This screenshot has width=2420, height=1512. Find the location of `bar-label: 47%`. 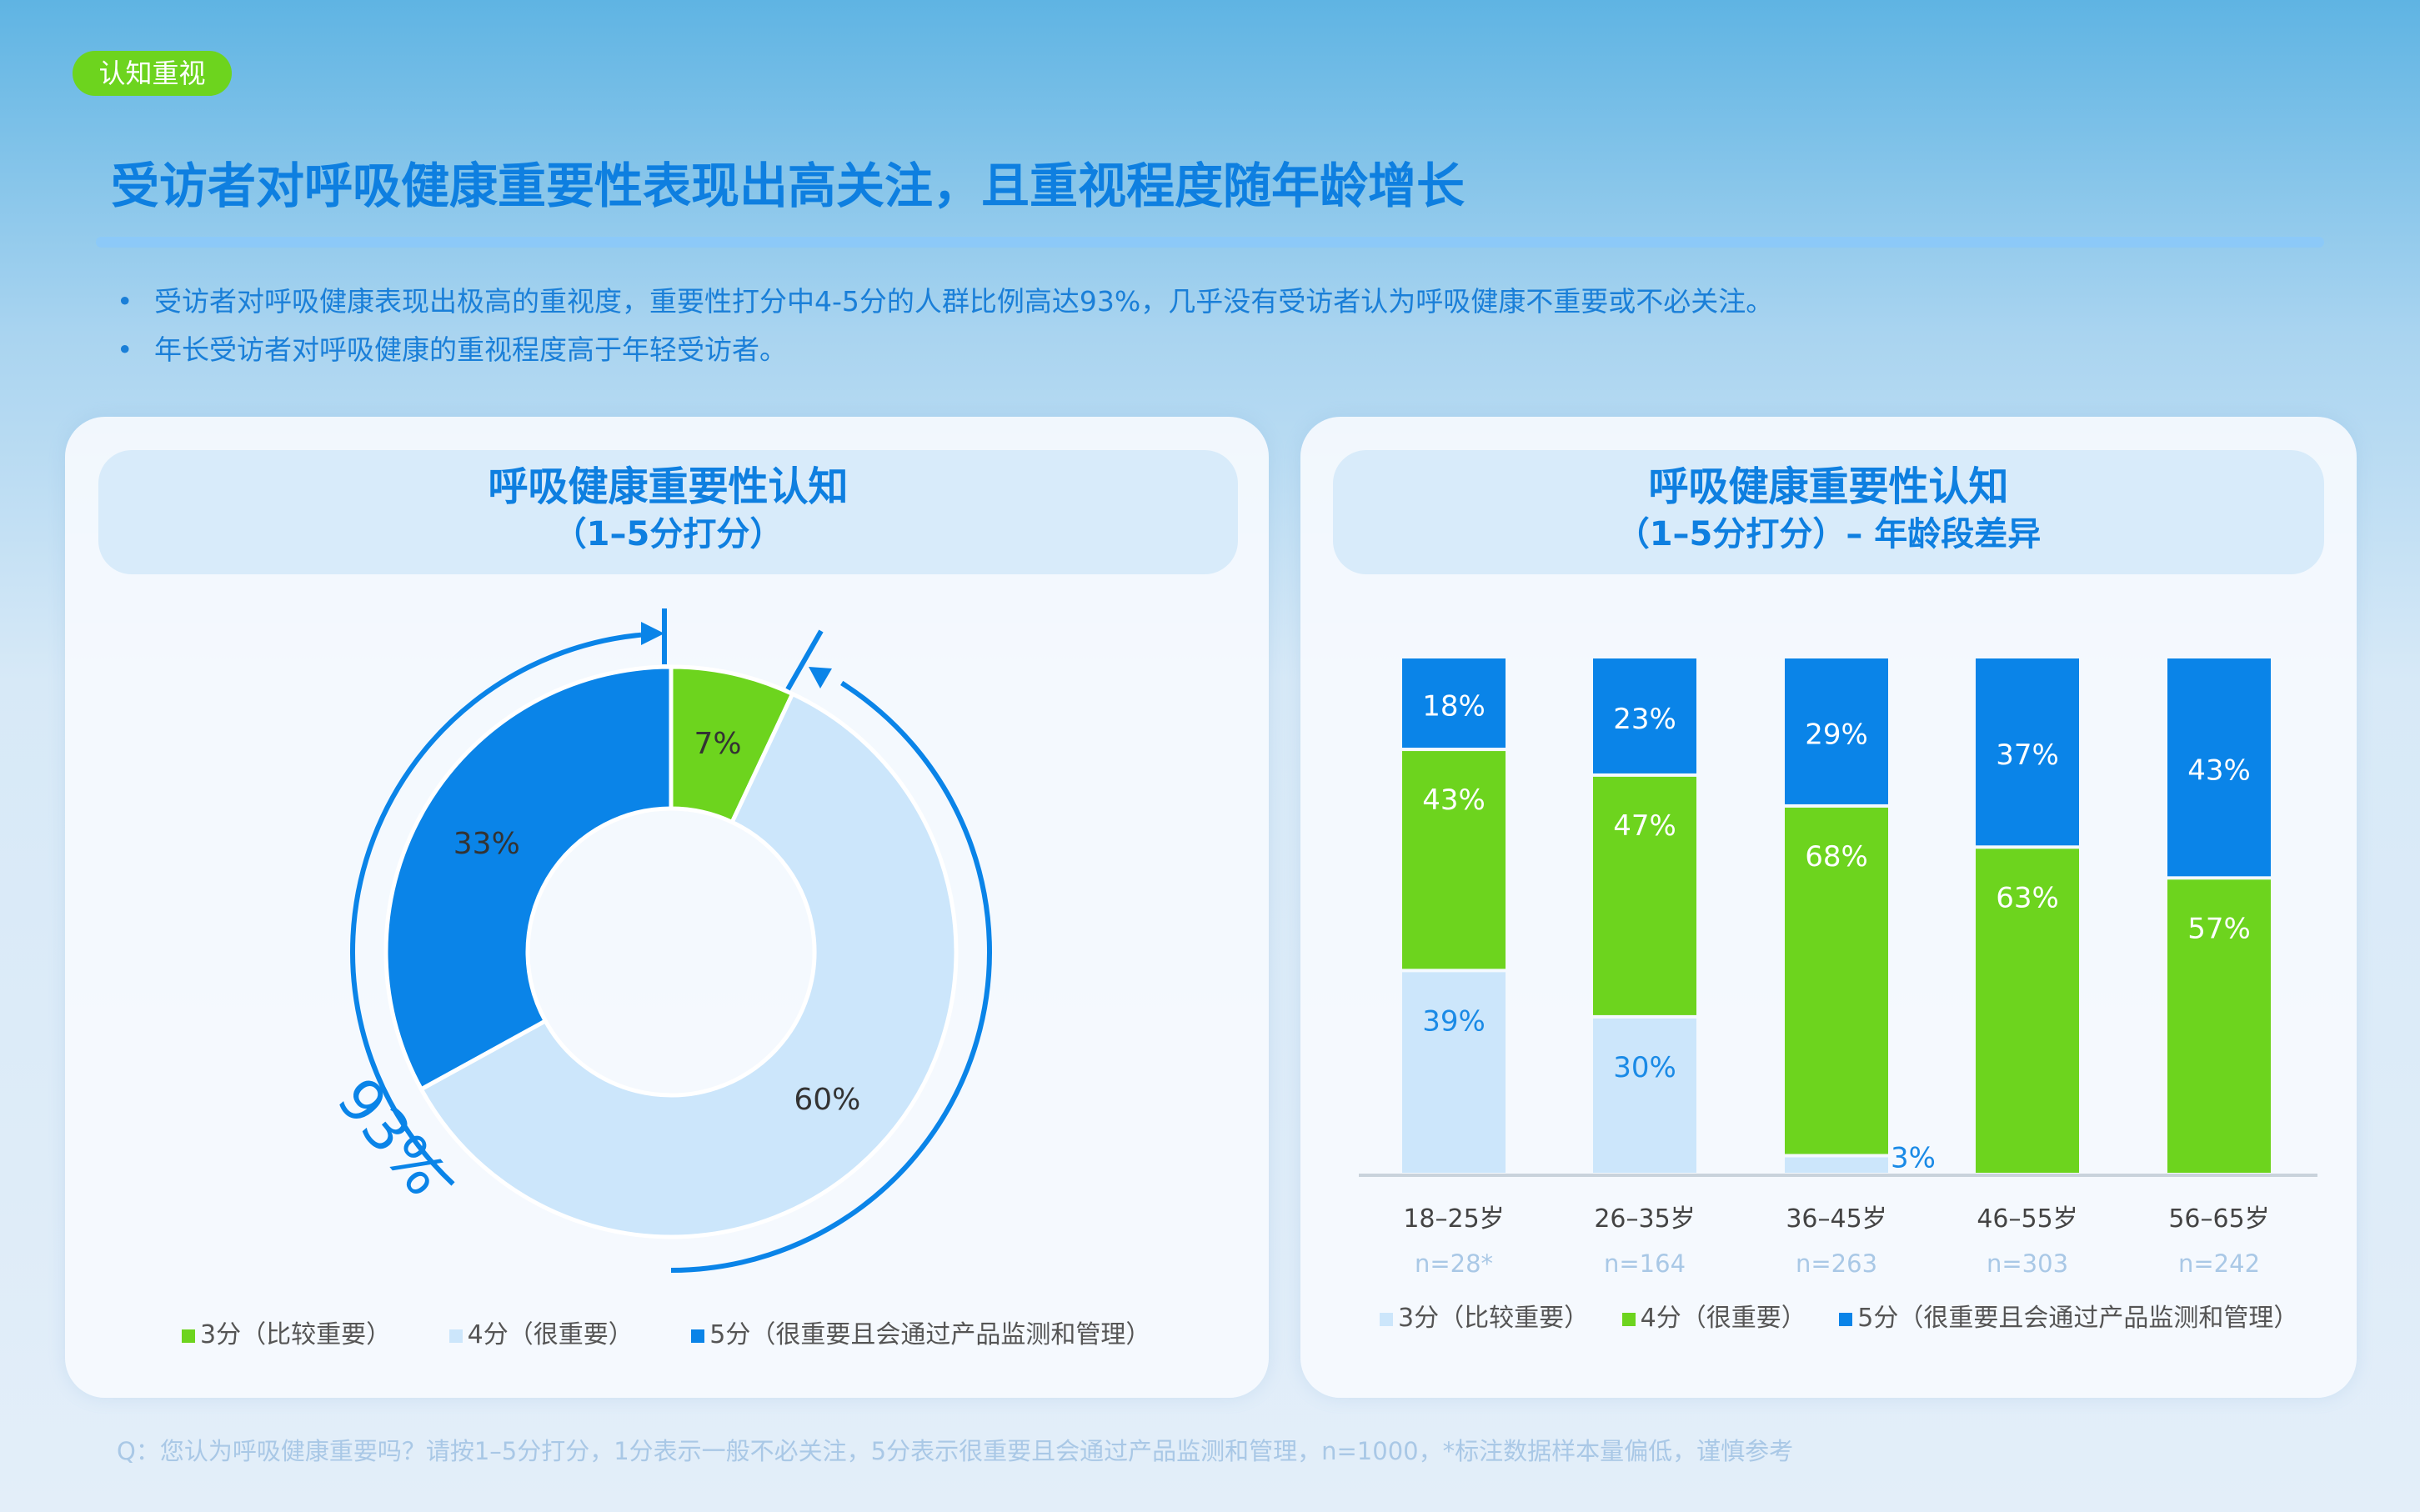

bar-label: 47% is located at coordinates (1644, 826).